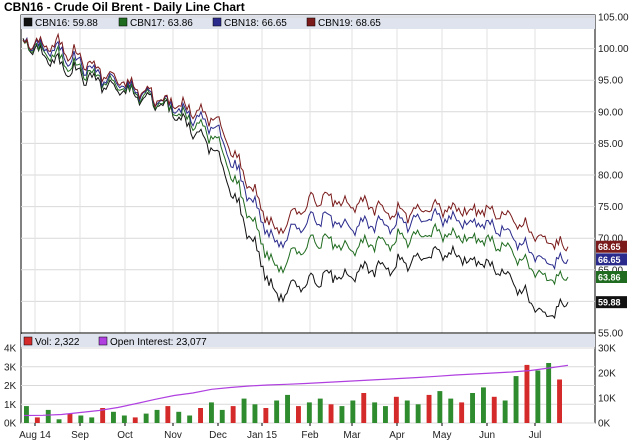 The width and height of the screenshot is (629, 444). What do you see at coordinates (28, 22) in the screenshot?
I see `legend-swatch-cbn16` at bounding box center [28, 22].